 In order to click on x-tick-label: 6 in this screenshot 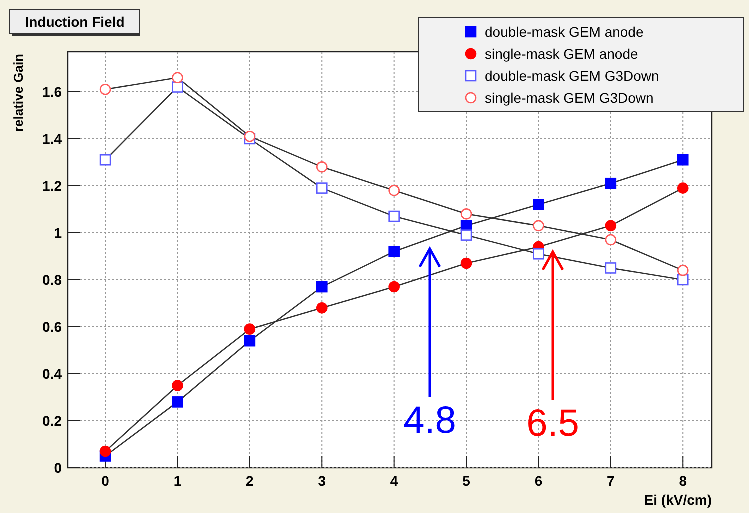, I will do `click(538, 481)`.